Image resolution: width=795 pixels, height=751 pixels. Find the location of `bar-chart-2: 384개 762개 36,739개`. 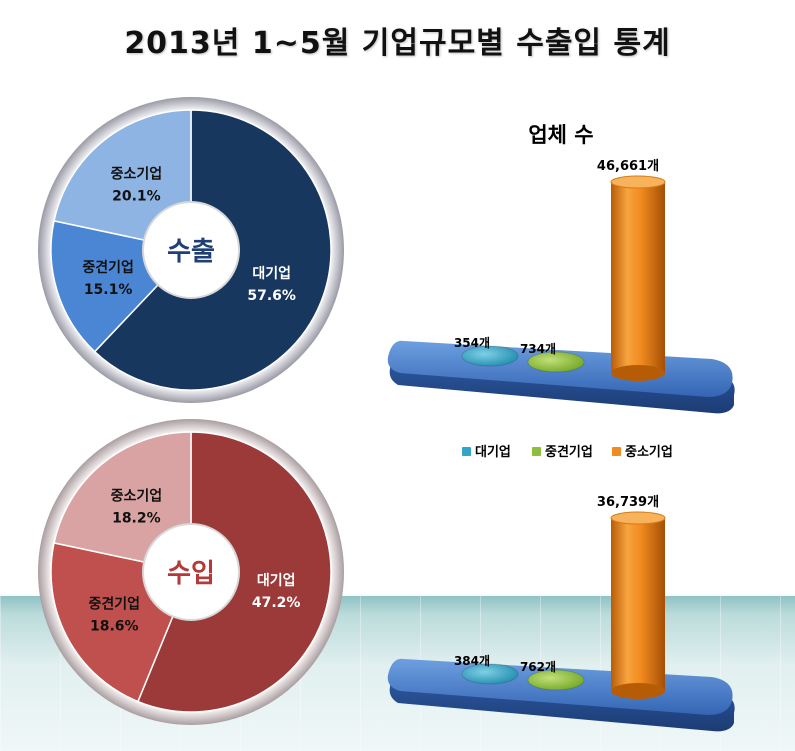

bar-chart-2: 384개 762개 36,739개 is located at coordinates (561, 613).